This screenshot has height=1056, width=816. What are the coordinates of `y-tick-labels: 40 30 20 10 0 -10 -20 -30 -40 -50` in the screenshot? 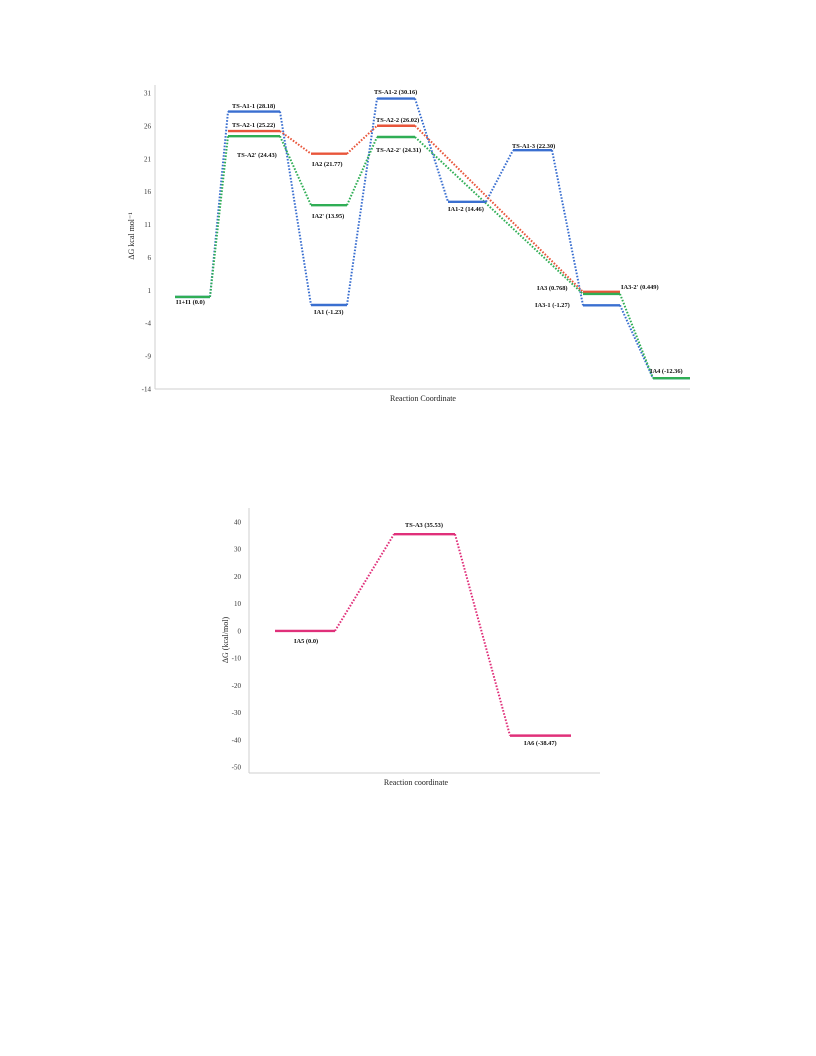 It's located at (237, 645).